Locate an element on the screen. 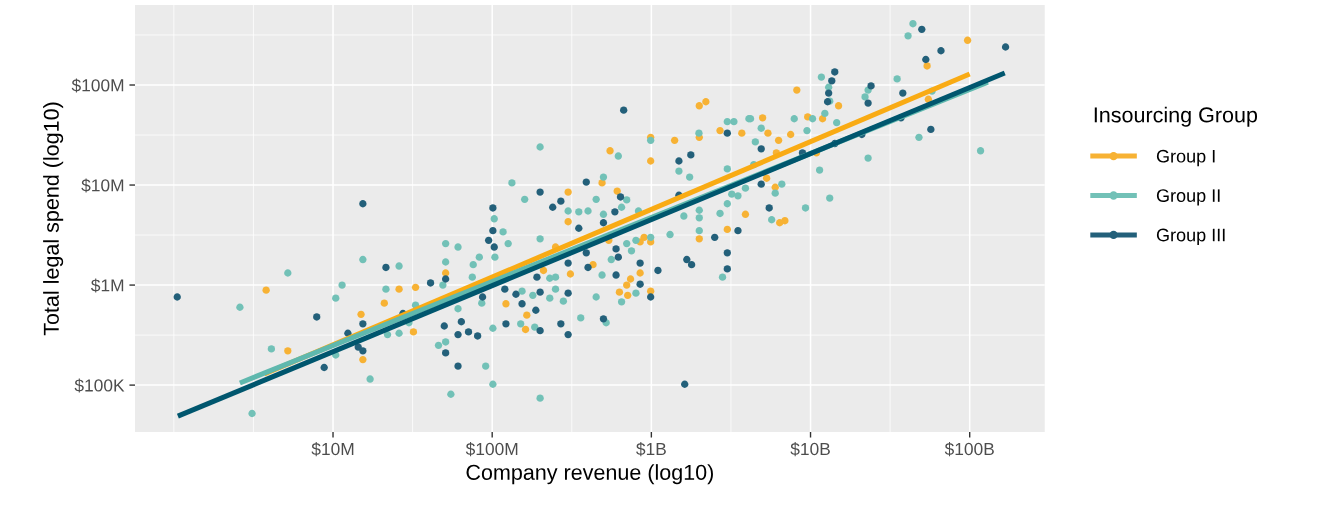 Image resolution: width=1330 pixels, height=505 pixels. y-tick-label: $1M is located at coordinates (107, 285).